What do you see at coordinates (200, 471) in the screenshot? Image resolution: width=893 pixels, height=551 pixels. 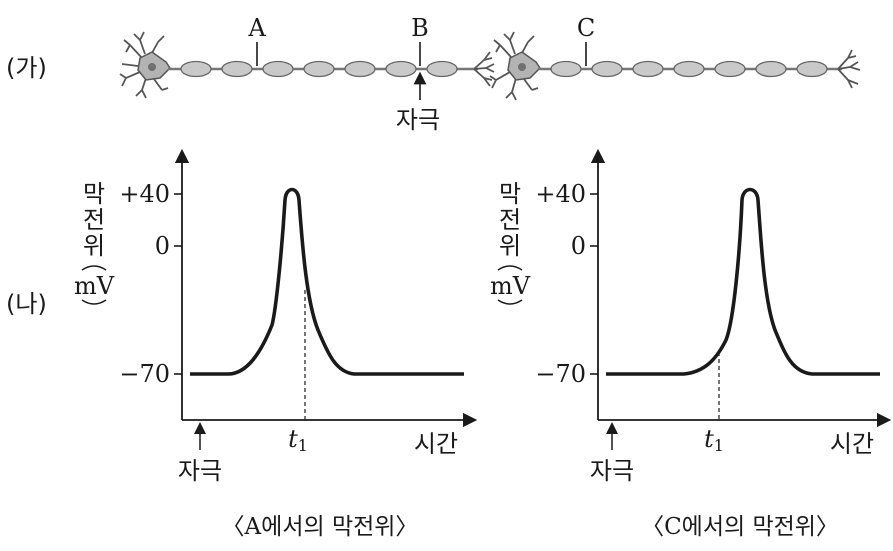 I see `stimulus-label-graph-a: 자극` at bounding box center [200, 471].